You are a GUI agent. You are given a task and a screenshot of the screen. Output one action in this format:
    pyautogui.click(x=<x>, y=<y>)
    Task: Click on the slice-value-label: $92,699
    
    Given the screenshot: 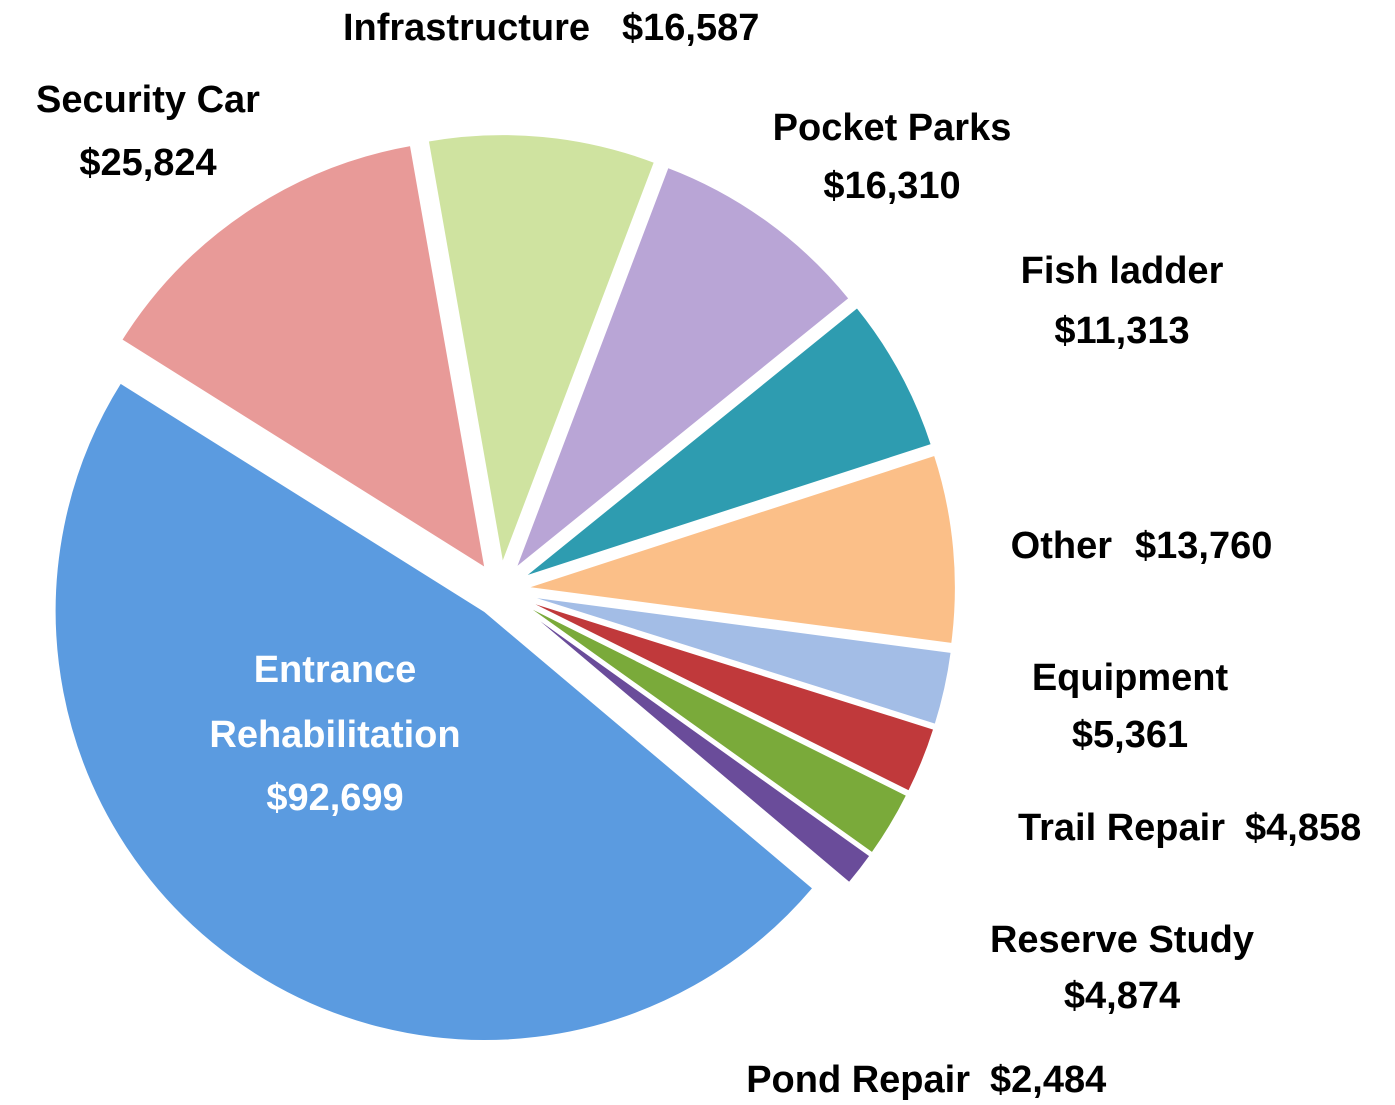 What is the action you would take?
    pyautogui.click(x=334, y=798)
    